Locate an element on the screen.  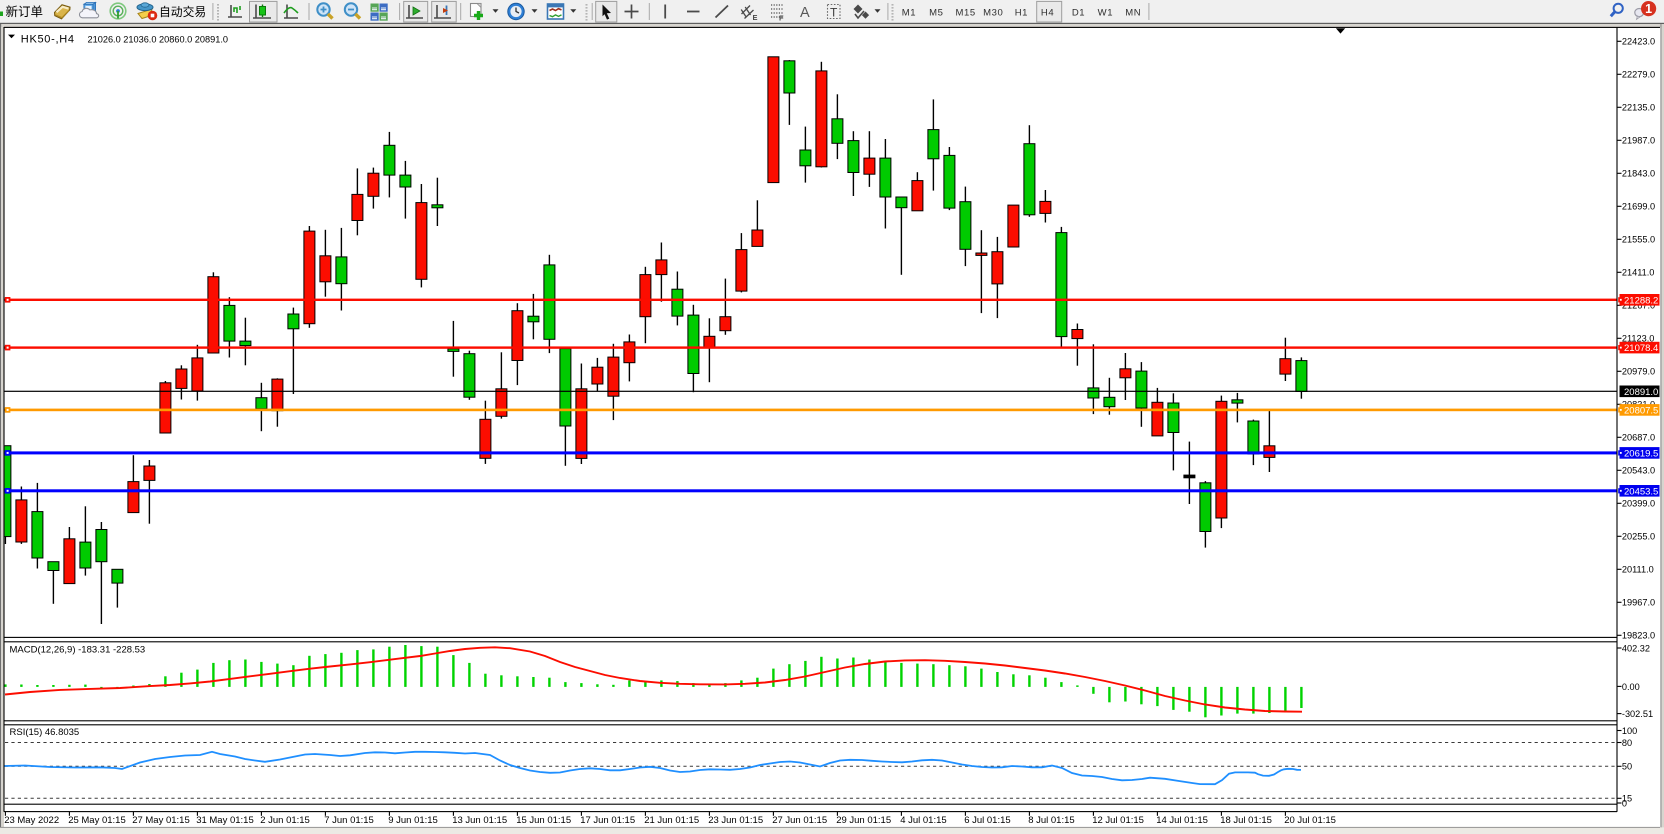
svg-text: T is located at coordinates (834, 13).